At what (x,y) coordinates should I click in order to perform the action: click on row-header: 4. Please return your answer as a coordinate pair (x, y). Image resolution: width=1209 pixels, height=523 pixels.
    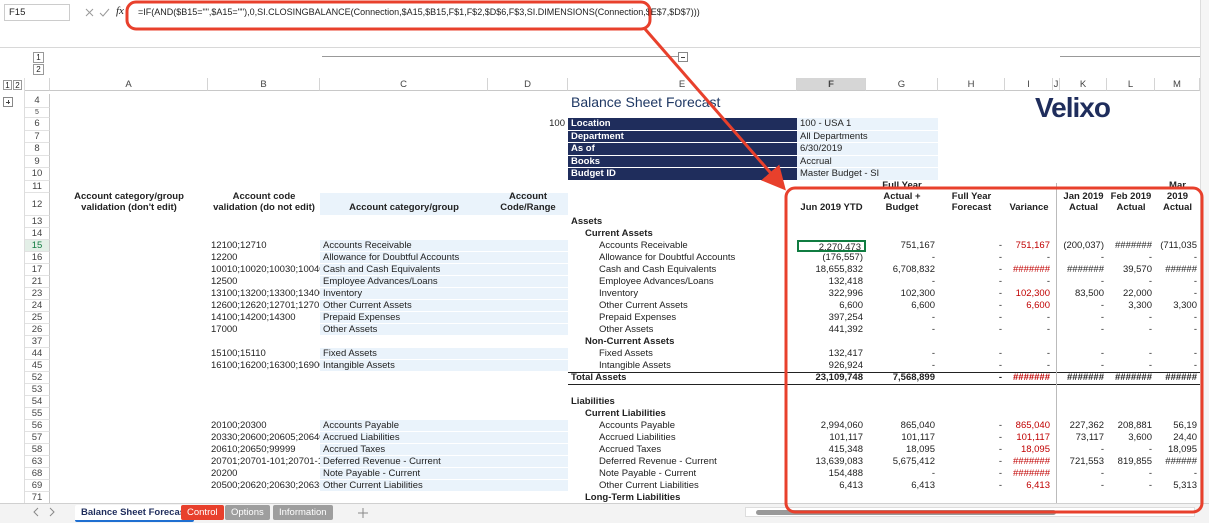
    Looking at the image, I should click on (37, 101).